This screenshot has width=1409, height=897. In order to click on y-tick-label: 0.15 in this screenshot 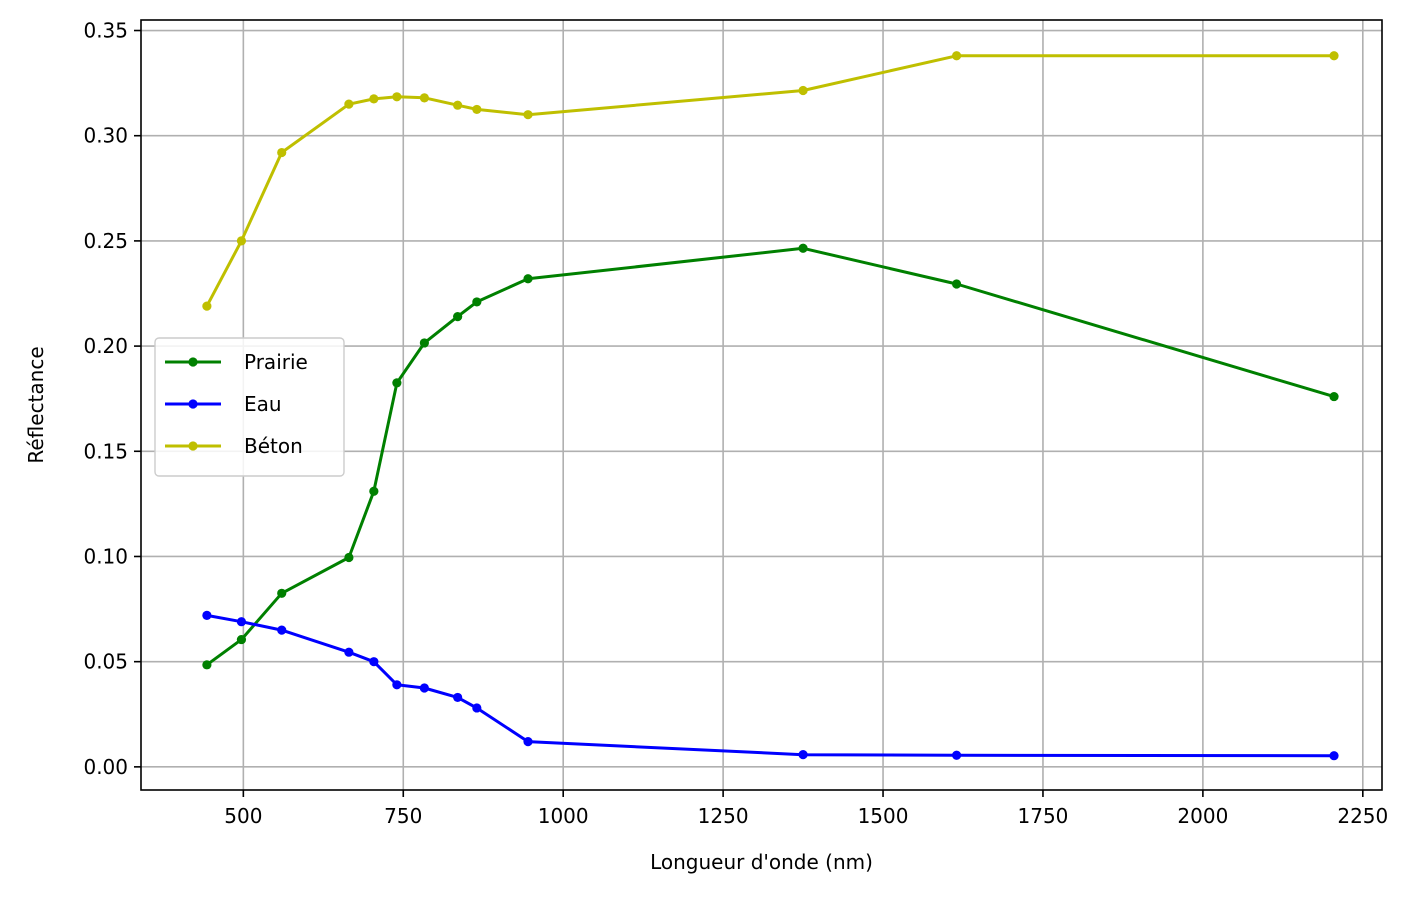, I will do `click(105, 451)`.